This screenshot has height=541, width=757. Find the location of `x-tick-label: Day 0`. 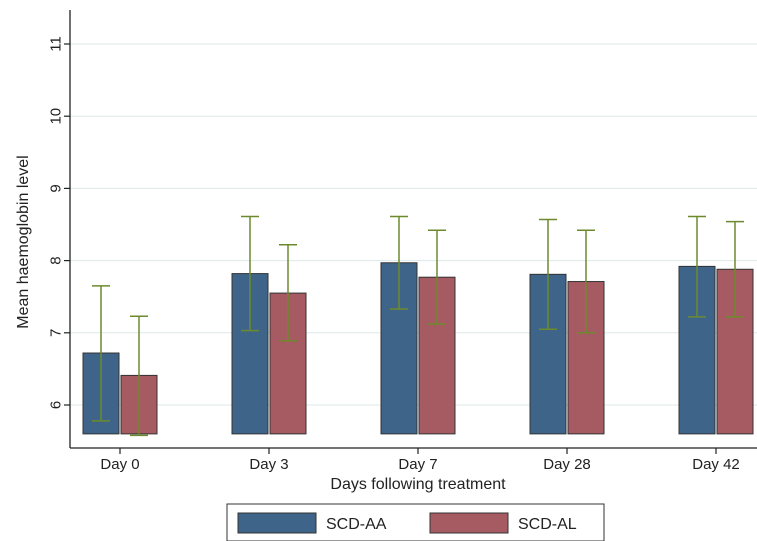

x-tick-label: Day 0 is located at coordinates (119, 464).